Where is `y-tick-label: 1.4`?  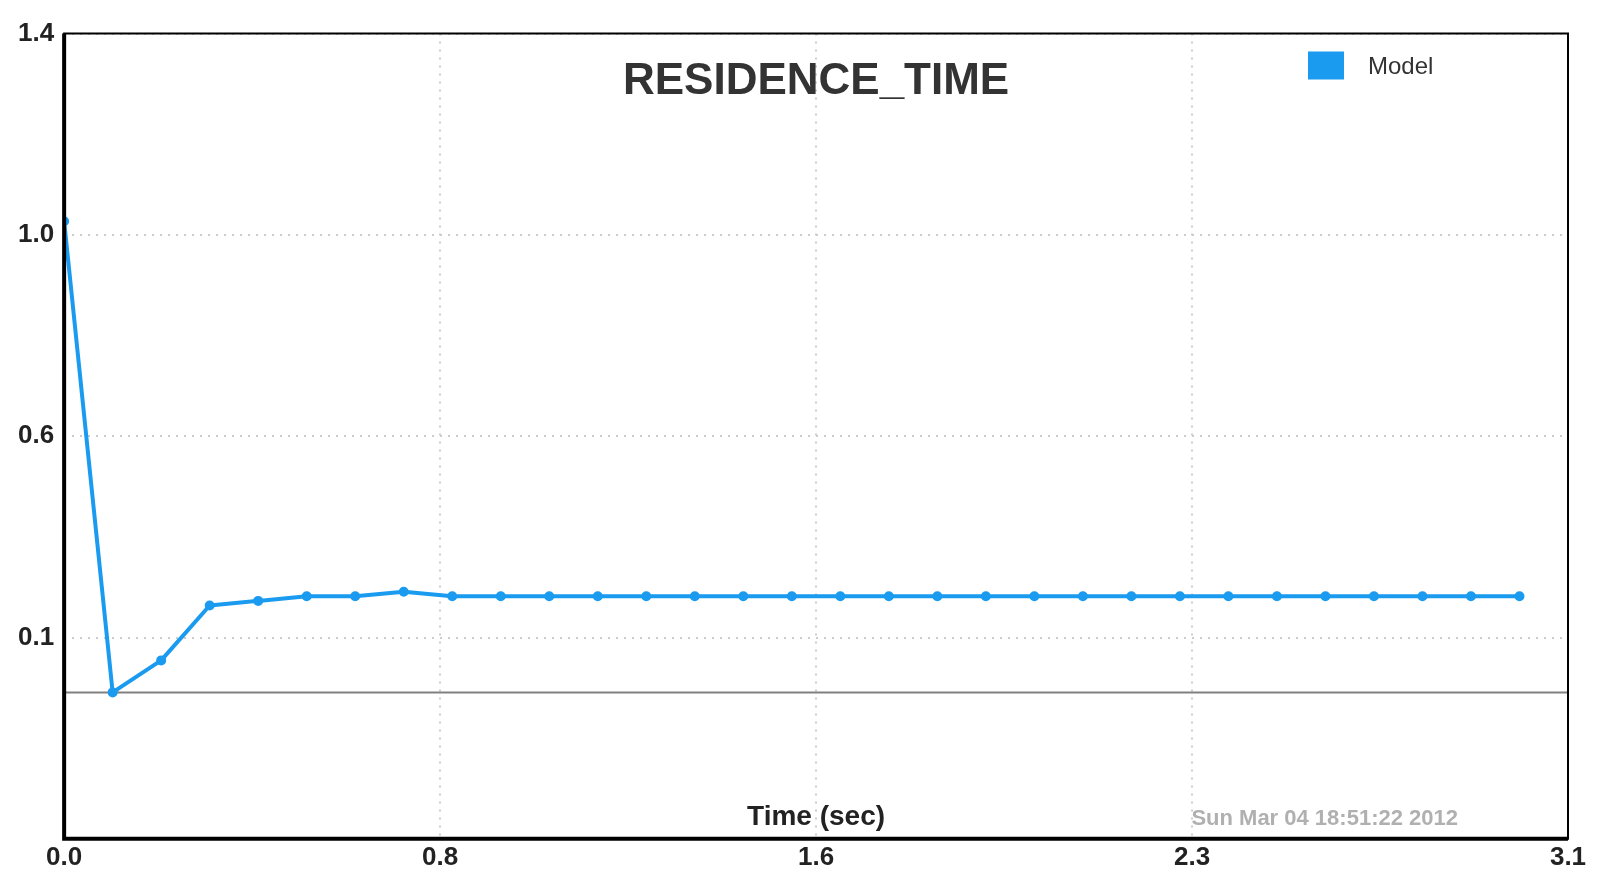
y-tick-label: 1.4 is located at coordinates (36, 31).